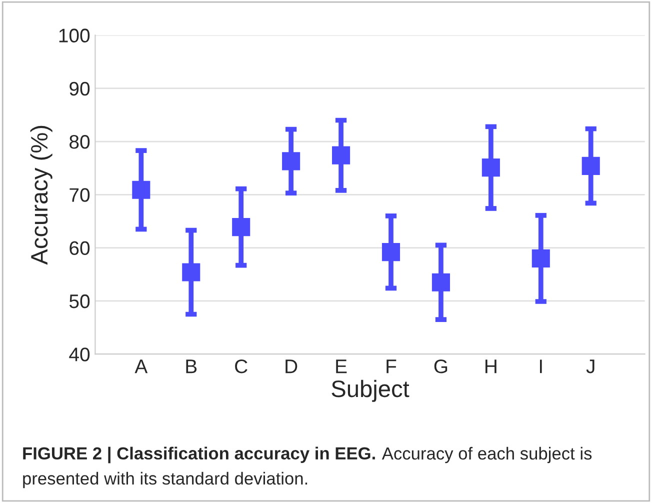 The image size is (652, 503). What do you see at coordinates (441, 366) in the screenshot?
I see `x-tick-label: G` at bounding box center [441, 366].